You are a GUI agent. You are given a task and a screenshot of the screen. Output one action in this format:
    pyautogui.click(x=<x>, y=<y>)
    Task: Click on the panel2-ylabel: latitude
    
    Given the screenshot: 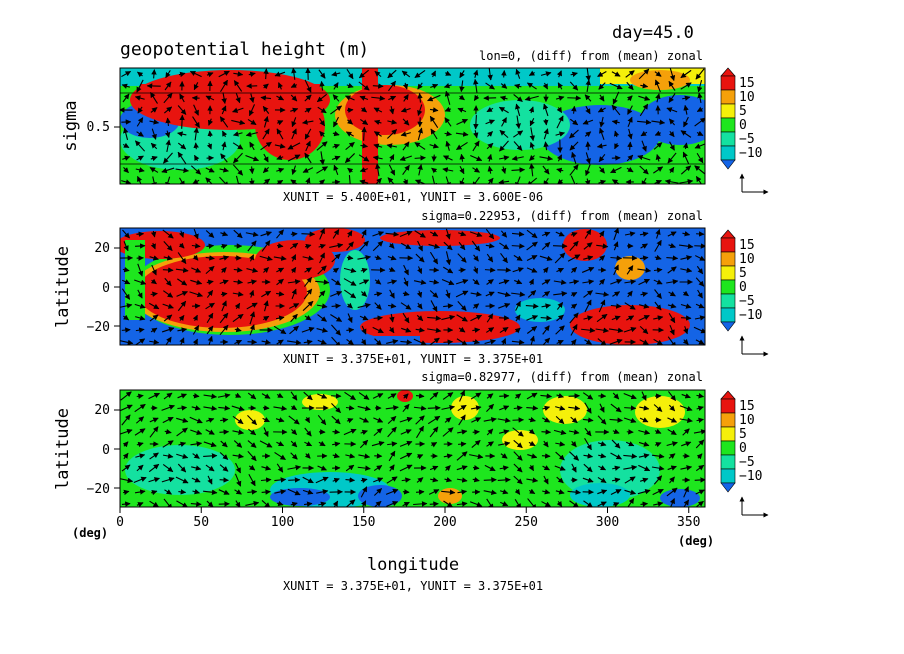 What is the action you would take?
    pyautogui.click(x=63, y=287)
    